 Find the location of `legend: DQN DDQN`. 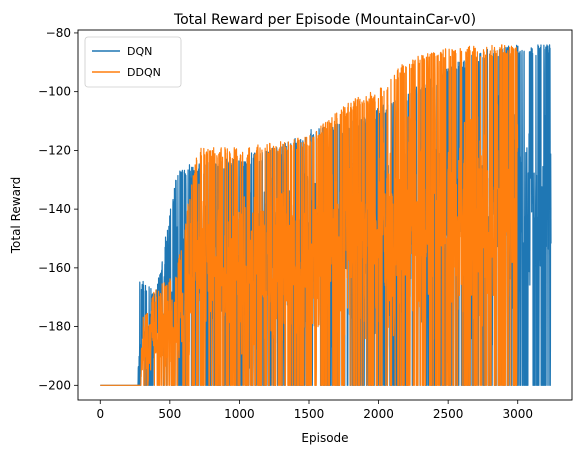

legend: DQN DDQN is located at coordinates (133, 62).